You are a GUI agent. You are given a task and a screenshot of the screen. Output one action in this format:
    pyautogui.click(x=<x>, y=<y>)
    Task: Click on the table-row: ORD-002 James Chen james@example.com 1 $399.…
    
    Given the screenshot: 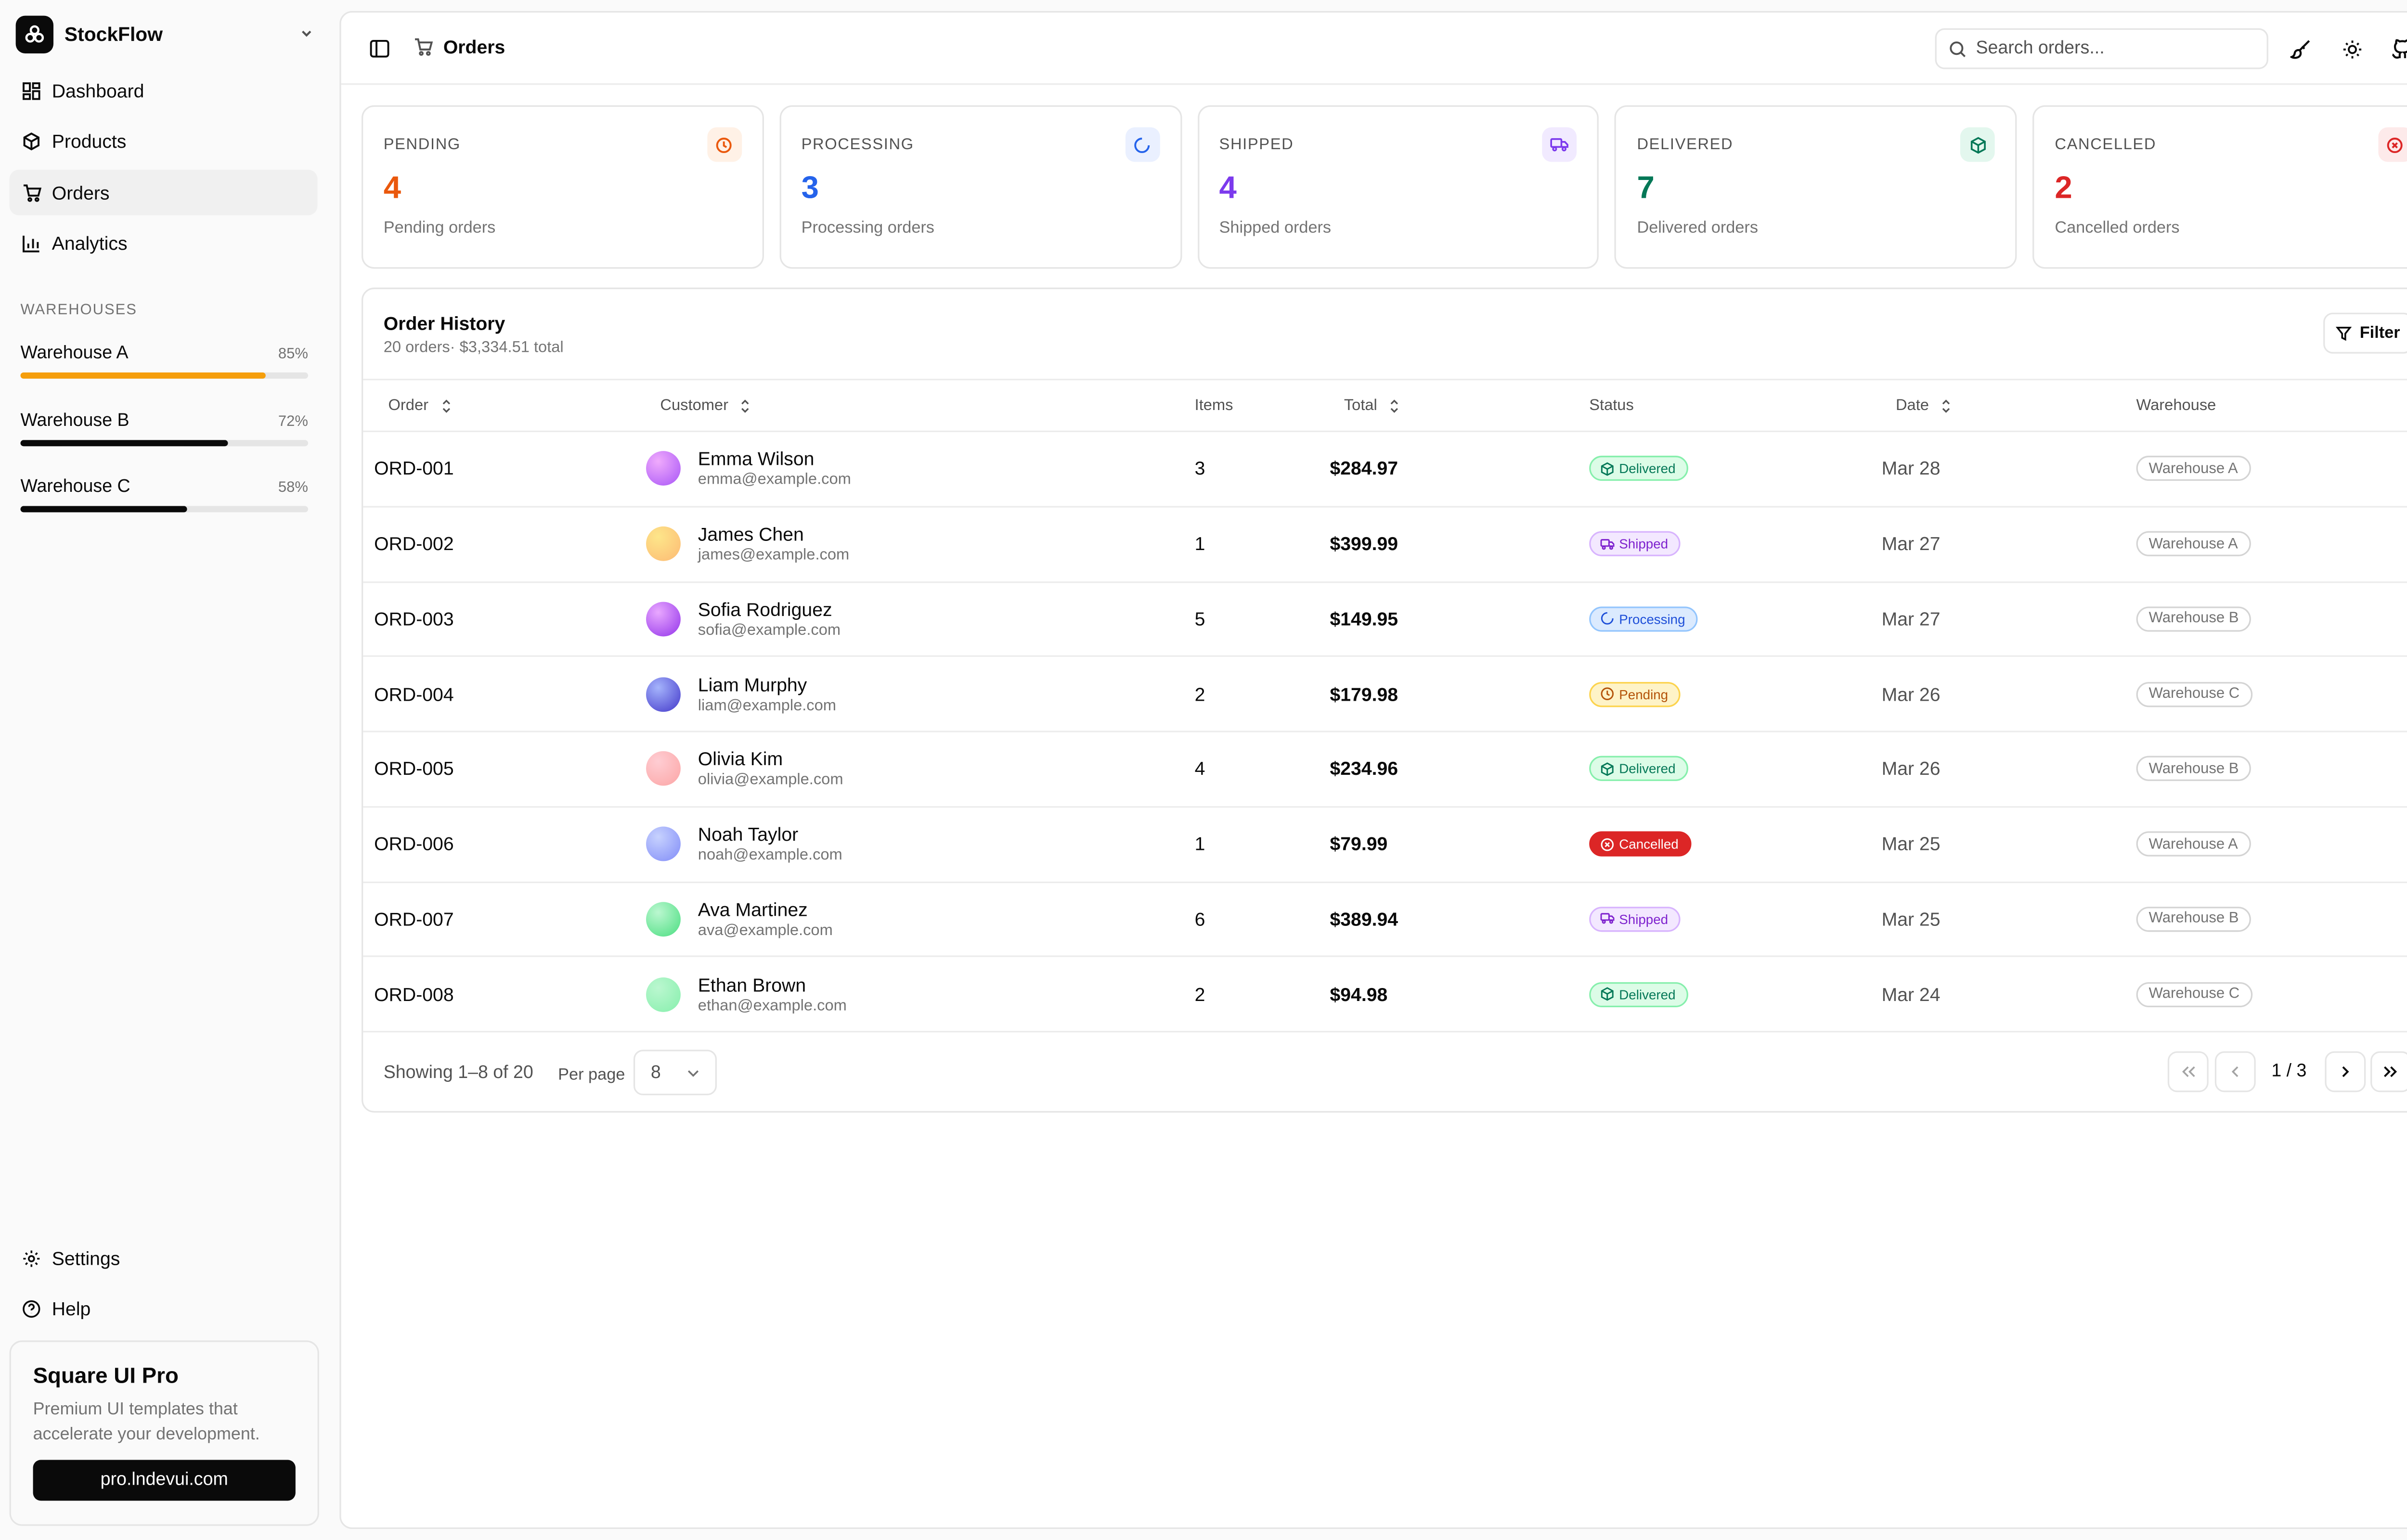 What is the action you would take?
    pyautogui.click(x=1385, y=544)
    